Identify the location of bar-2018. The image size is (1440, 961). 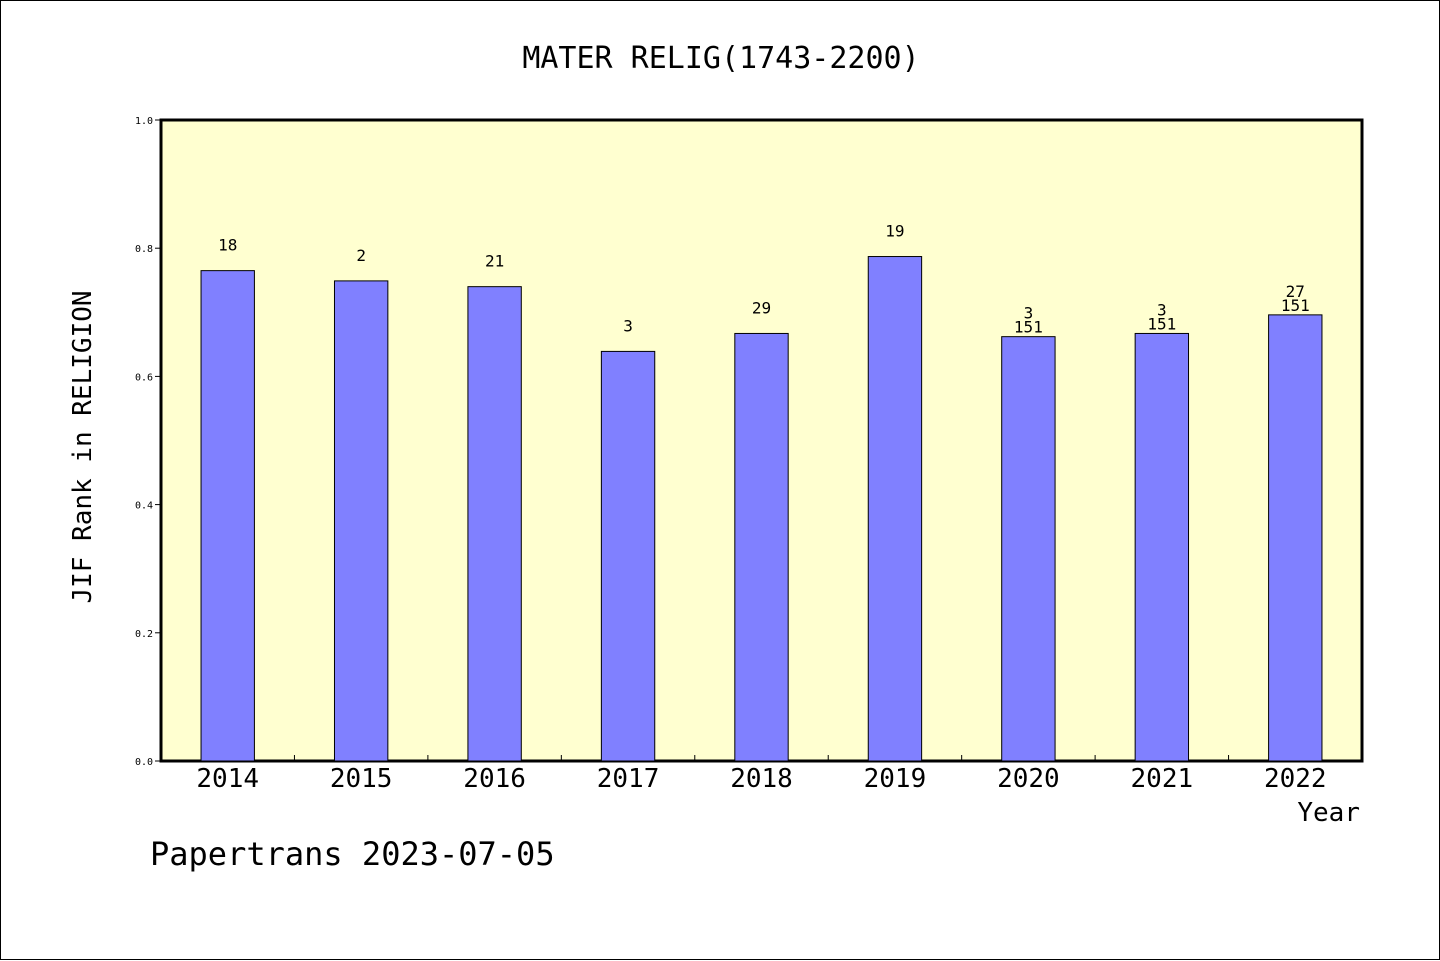
(761, 547).